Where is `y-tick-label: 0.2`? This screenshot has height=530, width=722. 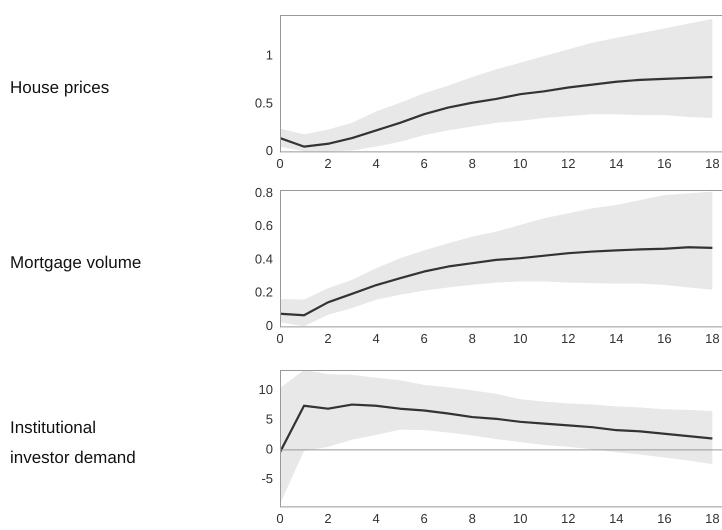 y-tick-label: 0.2 is located at coordinates (263, 292).